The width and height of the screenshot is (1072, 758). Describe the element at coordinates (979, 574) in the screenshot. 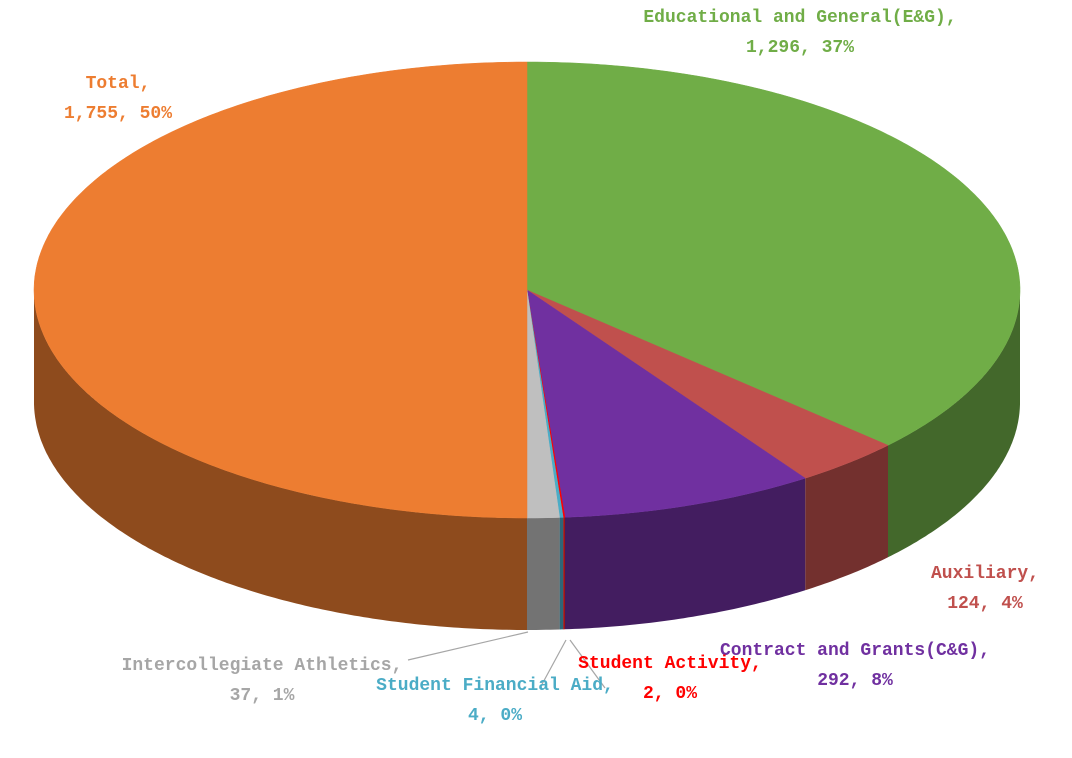

I see `label-category: Auxiliary` at that location.